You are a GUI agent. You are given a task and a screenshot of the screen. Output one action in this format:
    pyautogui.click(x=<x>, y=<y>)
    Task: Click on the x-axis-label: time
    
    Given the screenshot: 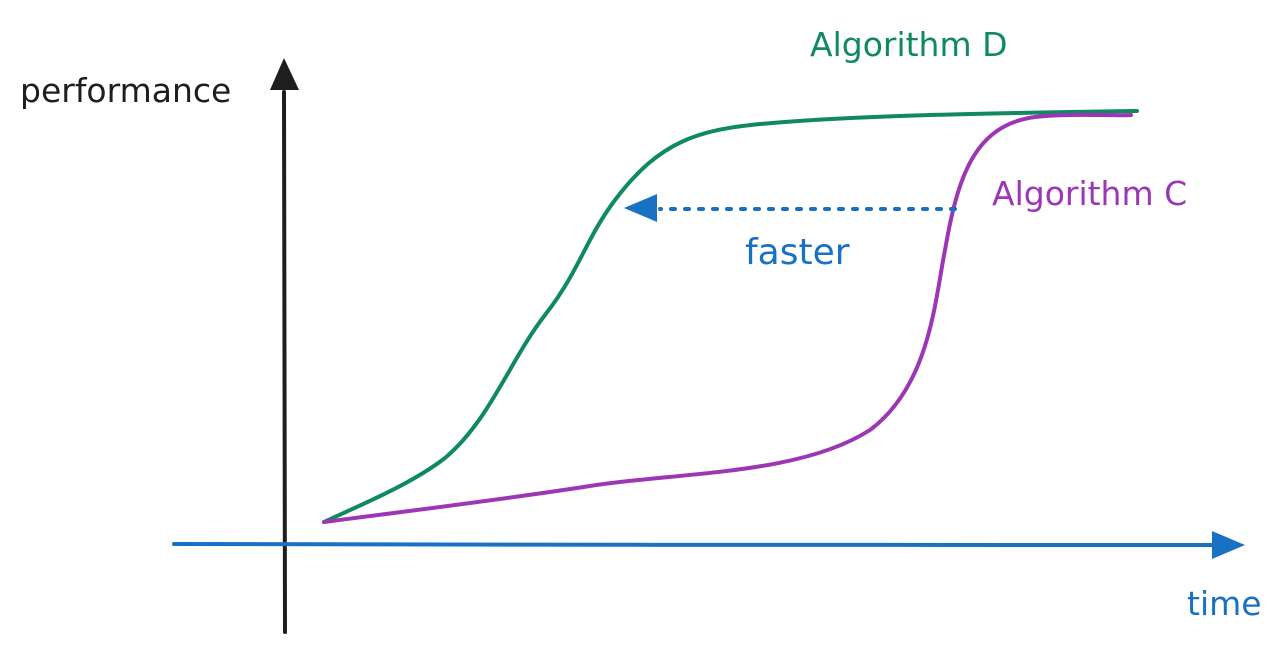 What is the action you would take?
    pyautogui.click(x=1224, y=603)
    